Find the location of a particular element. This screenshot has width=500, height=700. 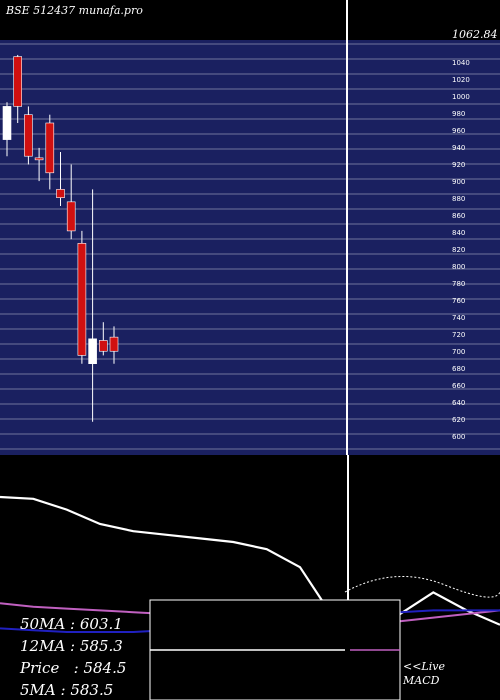

price-tick-label: 880 is located at coordinates (458, 199).